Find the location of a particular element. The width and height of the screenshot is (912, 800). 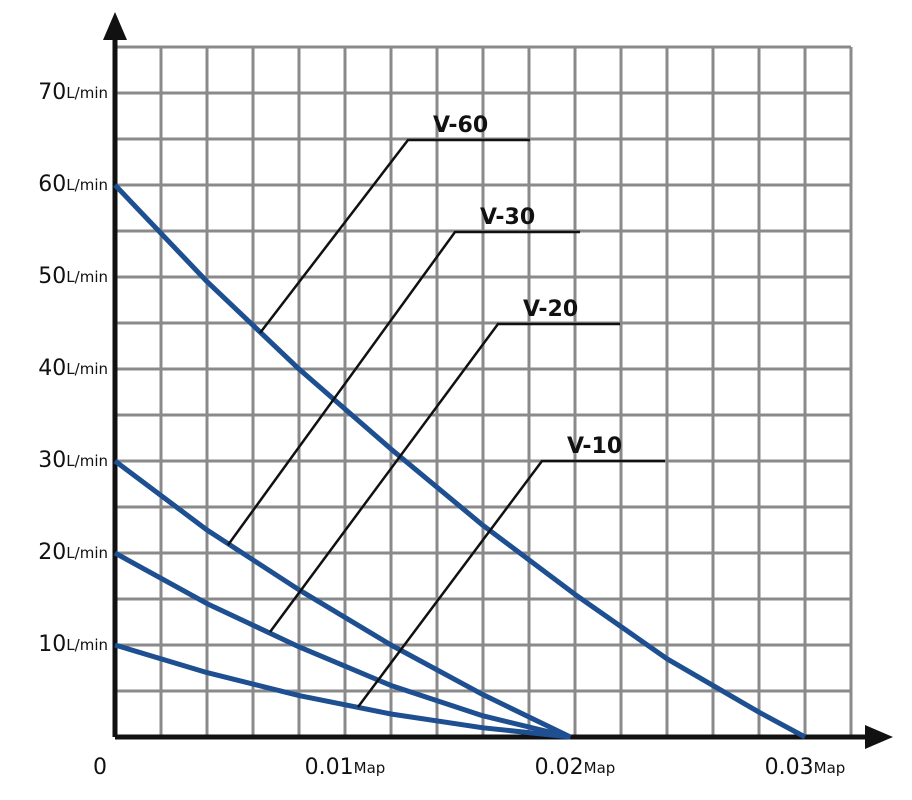

series-label: V-30 is located at coordinates (507, 217).